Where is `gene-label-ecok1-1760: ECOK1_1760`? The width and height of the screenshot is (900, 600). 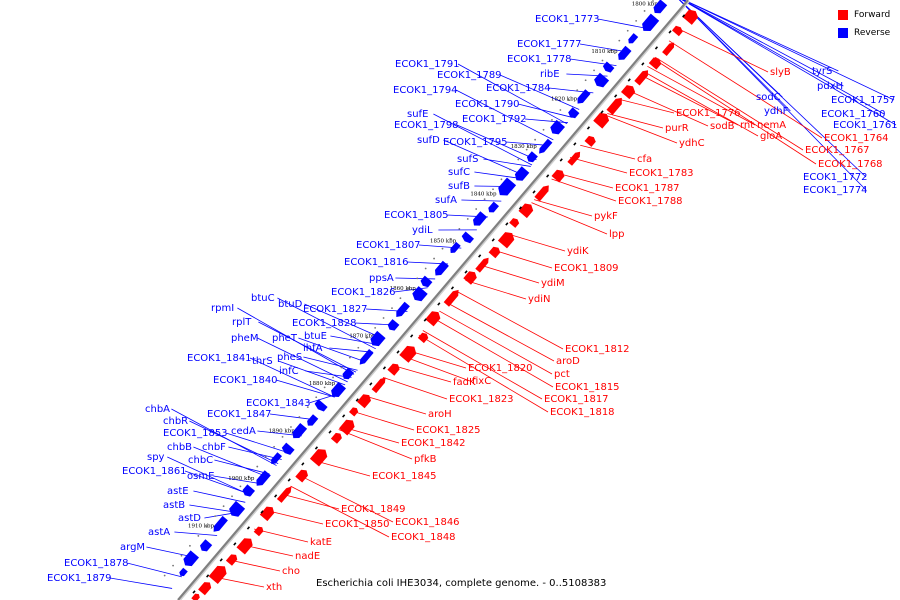 gene-label-ecok1-1760: ECOK1_1760 is located at coordinates (853, 114).